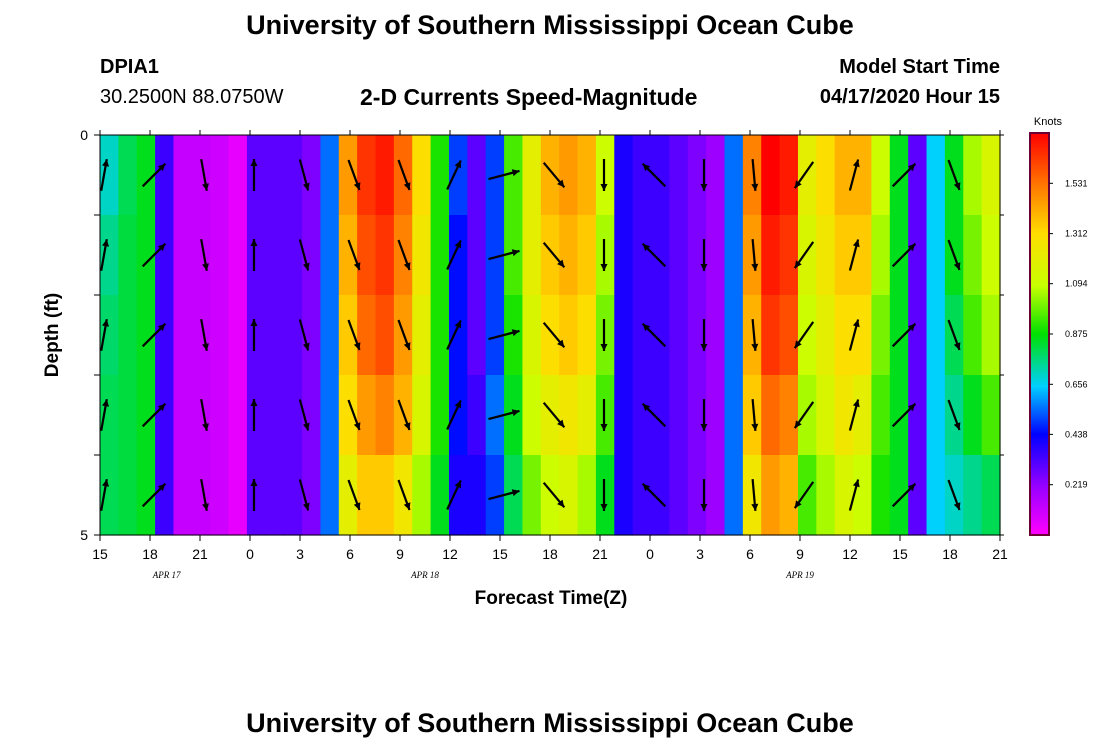 This screenshot has width=1100, height=750. I want to click on y-tick-label: 0, so click(84, 135).